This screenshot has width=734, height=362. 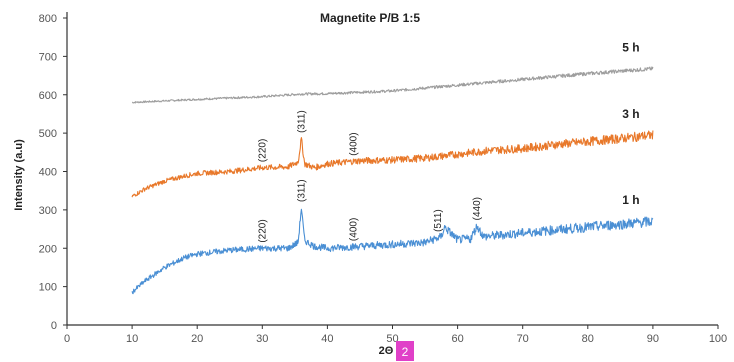 I want to click on y-tick-label: 600, so click(x=48, y=96).